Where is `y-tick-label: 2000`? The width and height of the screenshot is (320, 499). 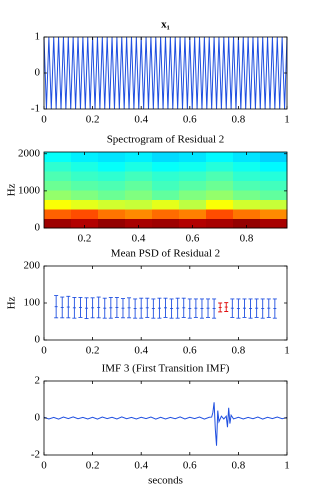 y-tick-label: 2000 is located at coordinates (29, 153).